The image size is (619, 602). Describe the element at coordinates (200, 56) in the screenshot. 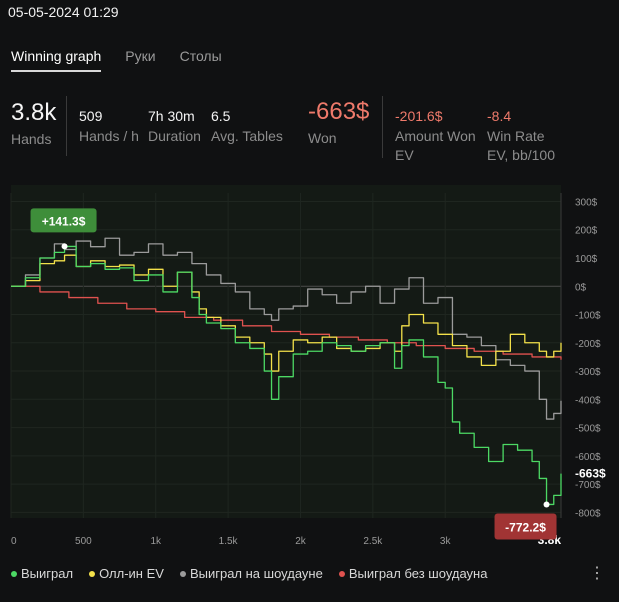

I see `tab-tables: Столы` at that location.